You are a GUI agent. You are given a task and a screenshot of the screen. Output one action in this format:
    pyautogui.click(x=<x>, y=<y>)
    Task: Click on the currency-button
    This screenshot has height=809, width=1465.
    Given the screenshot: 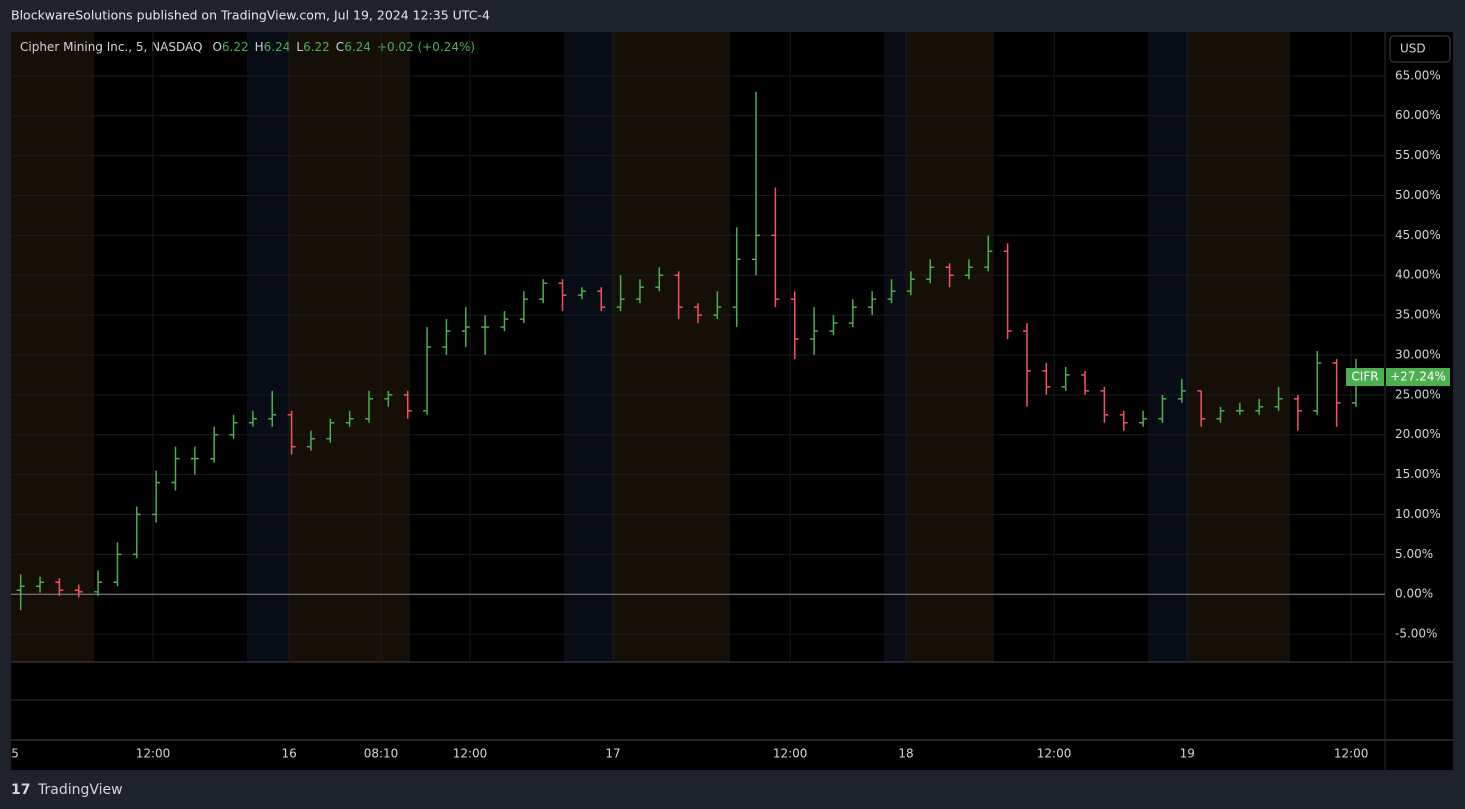 What is the action you would take?
    pyautogui.click(x=1420, y=49)
    